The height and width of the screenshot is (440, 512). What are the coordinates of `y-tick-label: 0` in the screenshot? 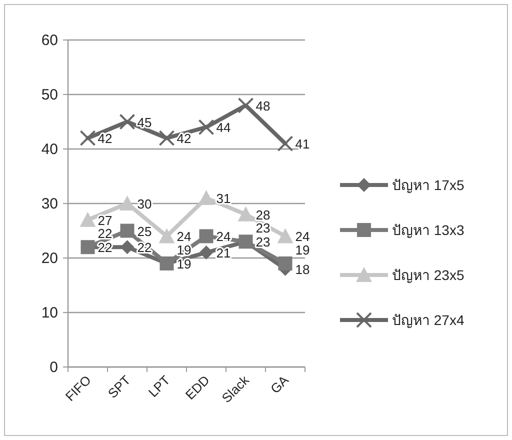 It's located at (54, 367).